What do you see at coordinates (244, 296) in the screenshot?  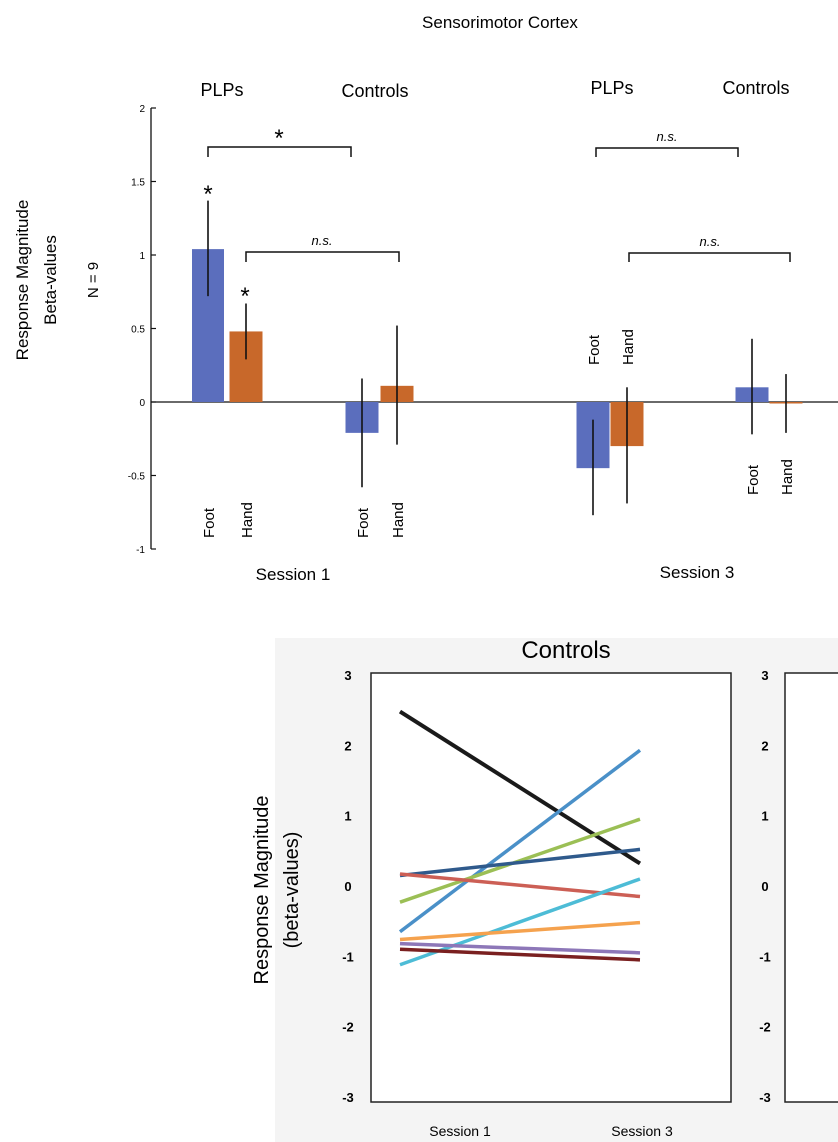 I see `significance-star-hand: *` at bounding box center [244, 296].